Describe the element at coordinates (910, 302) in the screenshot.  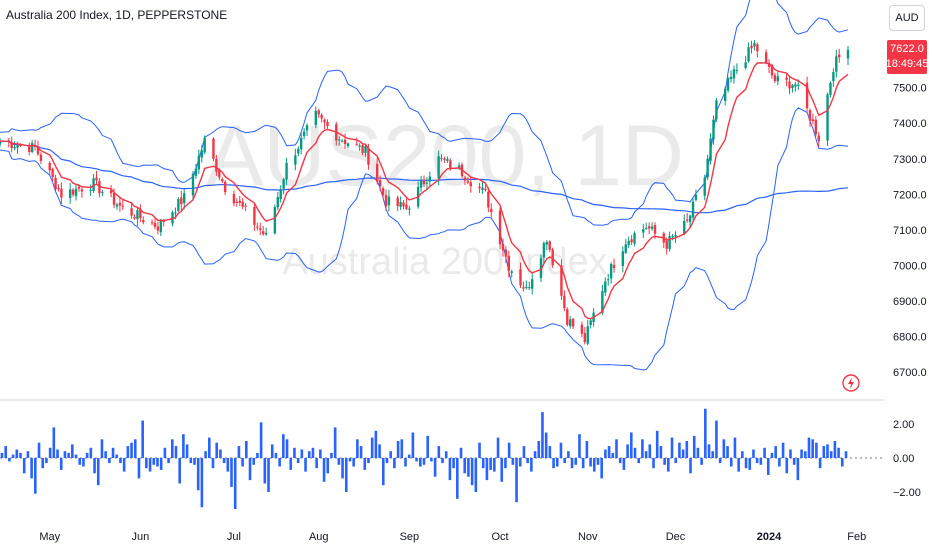
I see `price-tick-label: 6900.0` at that location.